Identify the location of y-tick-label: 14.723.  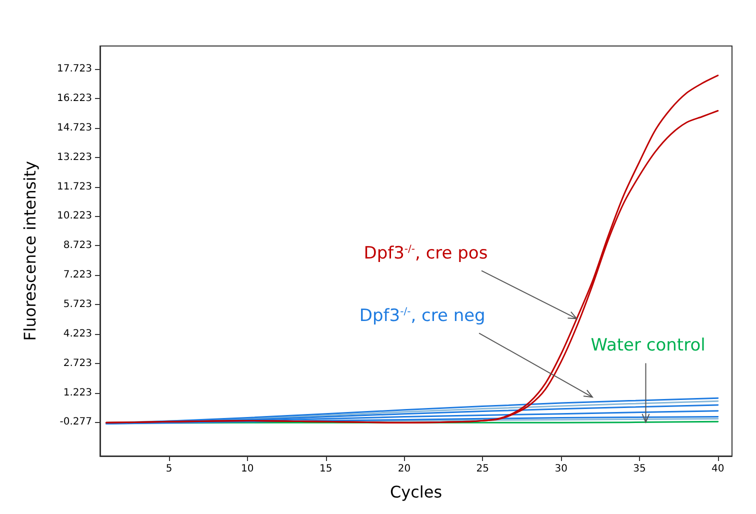
(74, 128).